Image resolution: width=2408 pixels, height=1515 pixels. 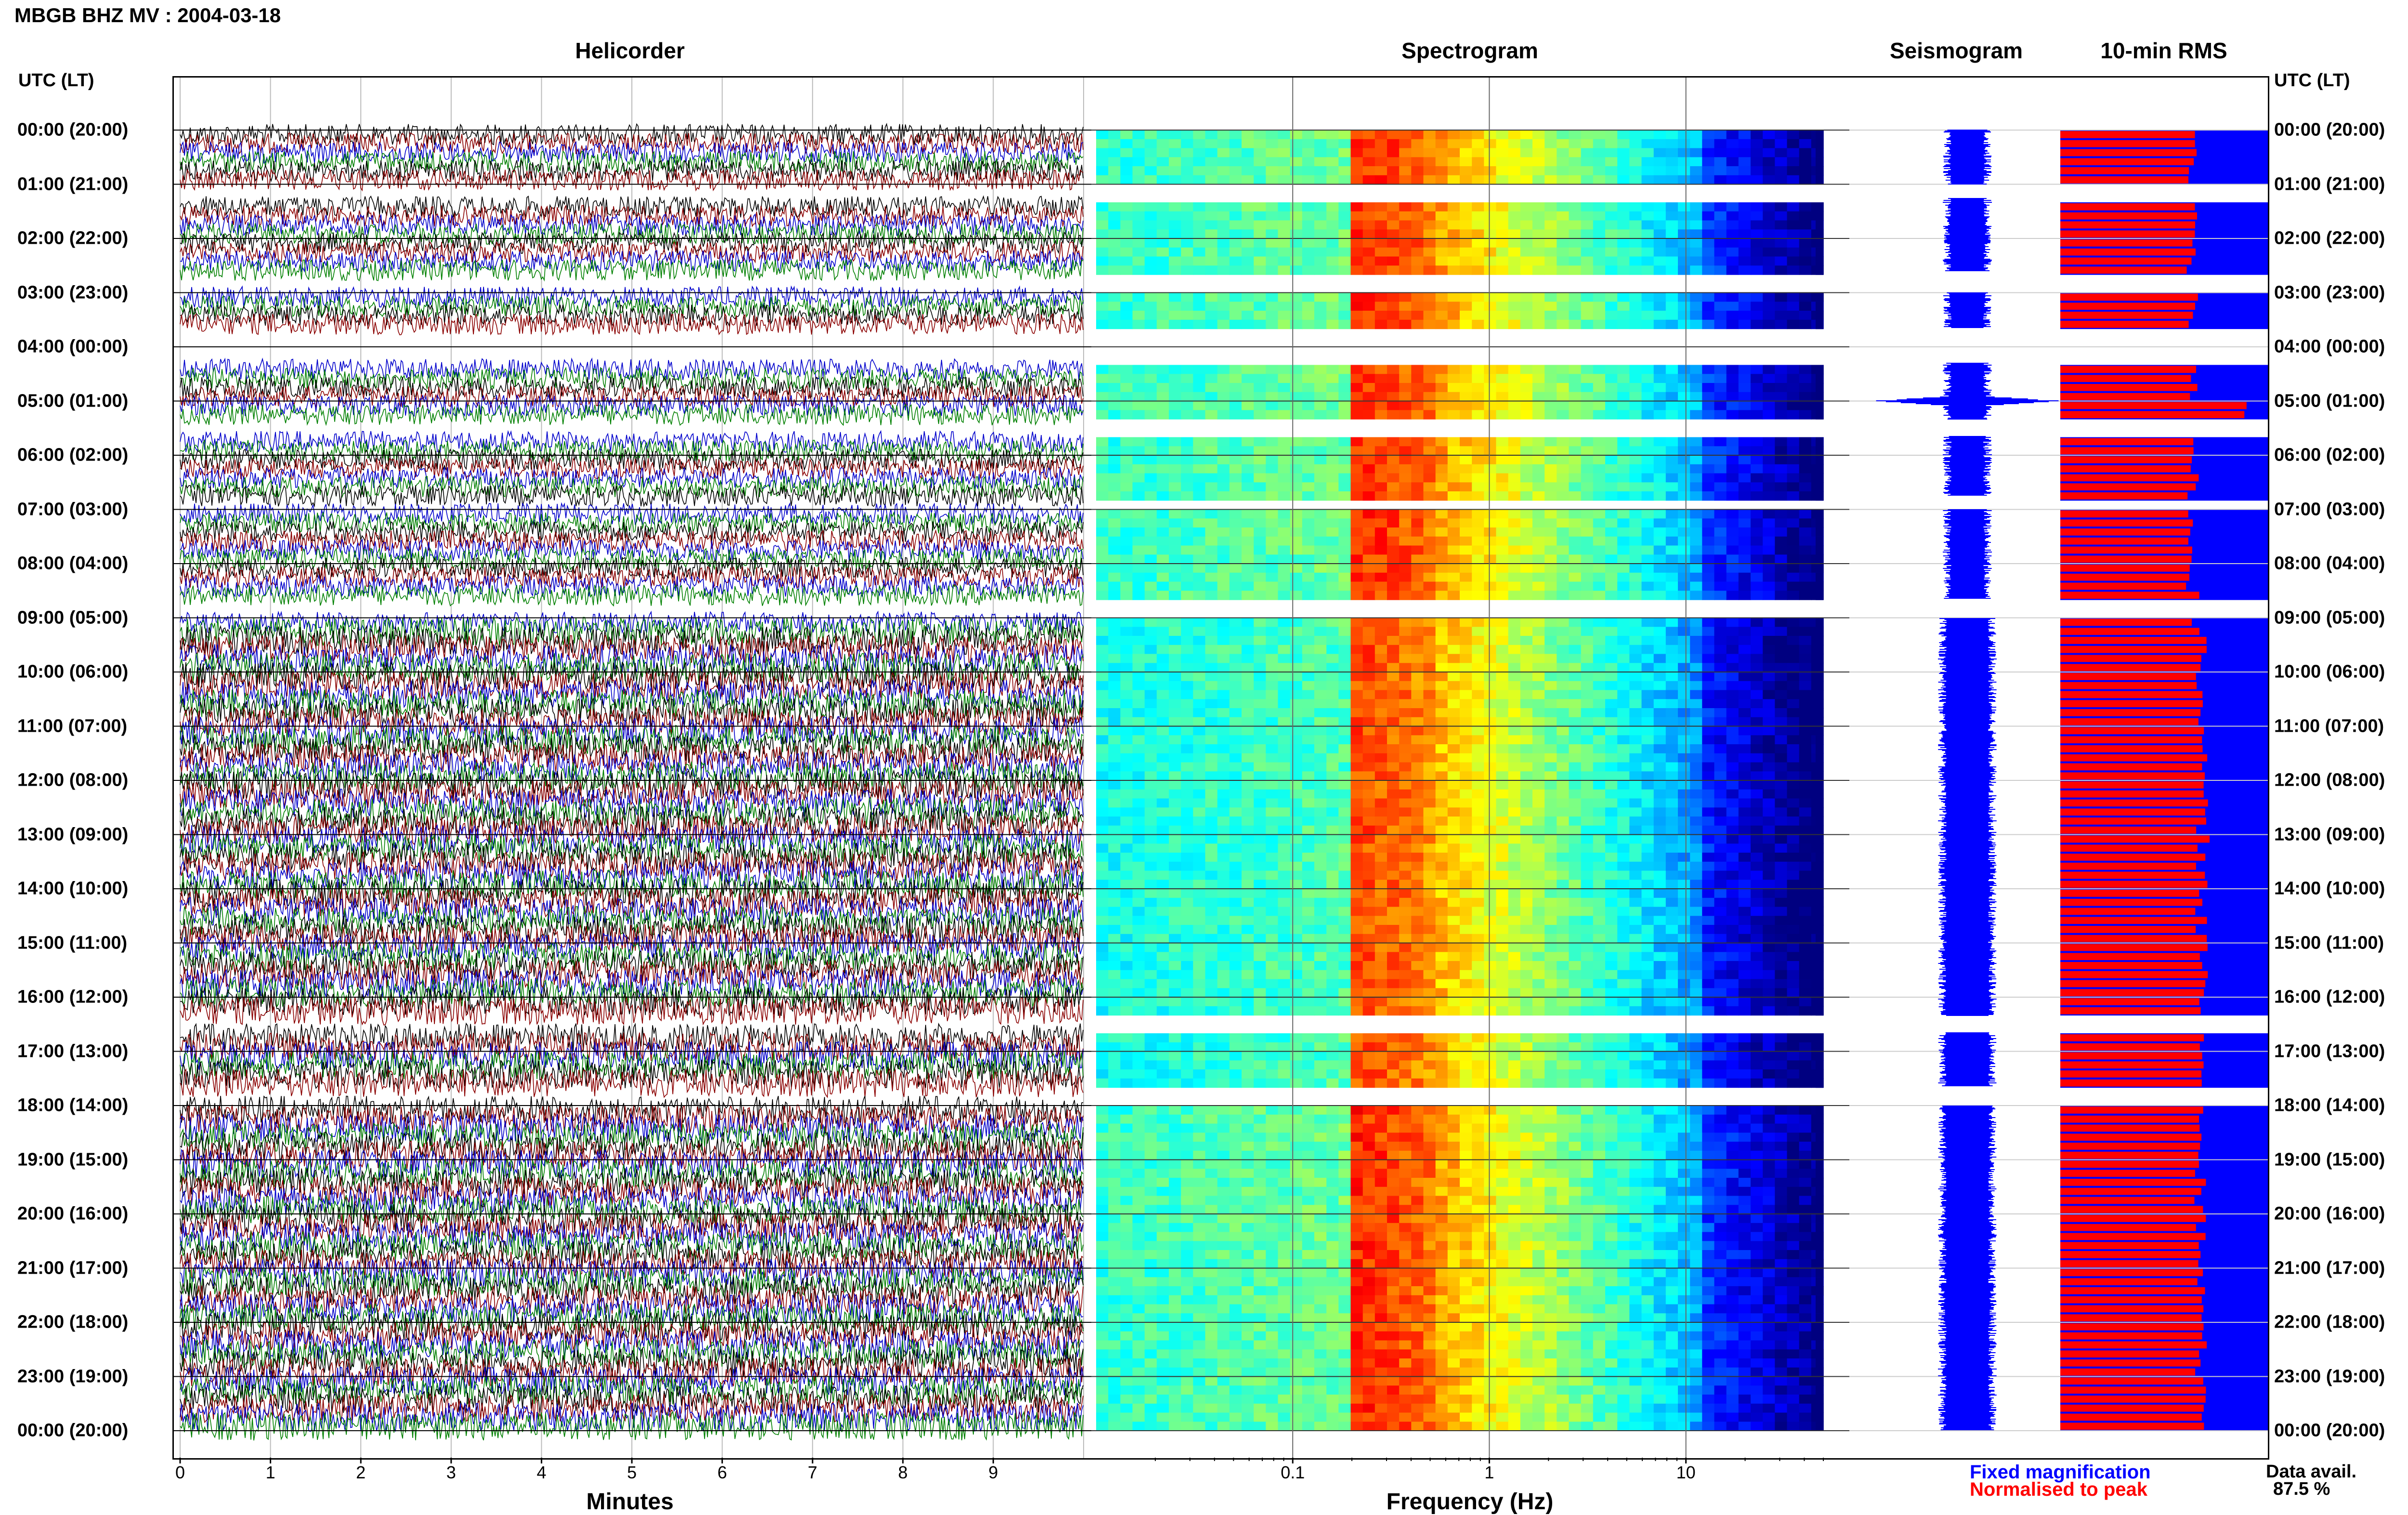 What do you see at coordinates (72, 563) in the screenshot?
I see `hour-label-left: 08:00 (04:00)` at bounding box center [72, 563].